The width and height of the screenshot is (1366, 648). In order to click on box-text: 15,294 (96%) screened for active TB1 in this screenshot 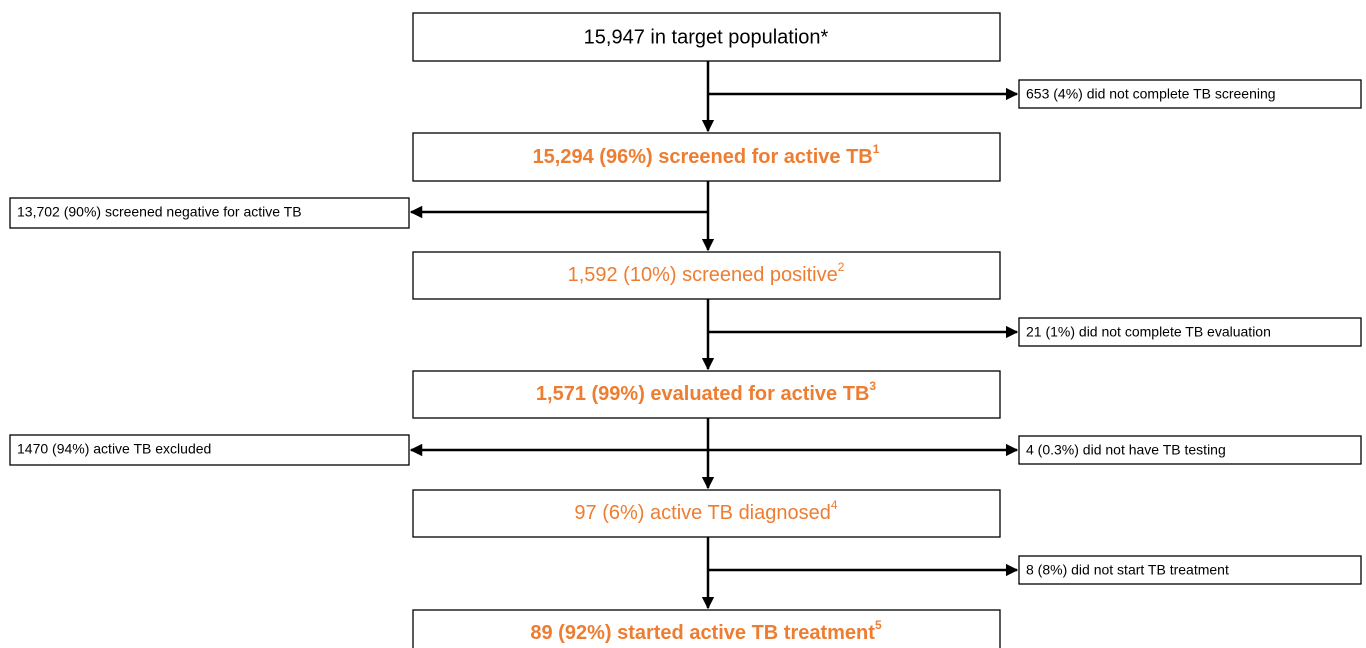, I will do `click(706, 155)`.